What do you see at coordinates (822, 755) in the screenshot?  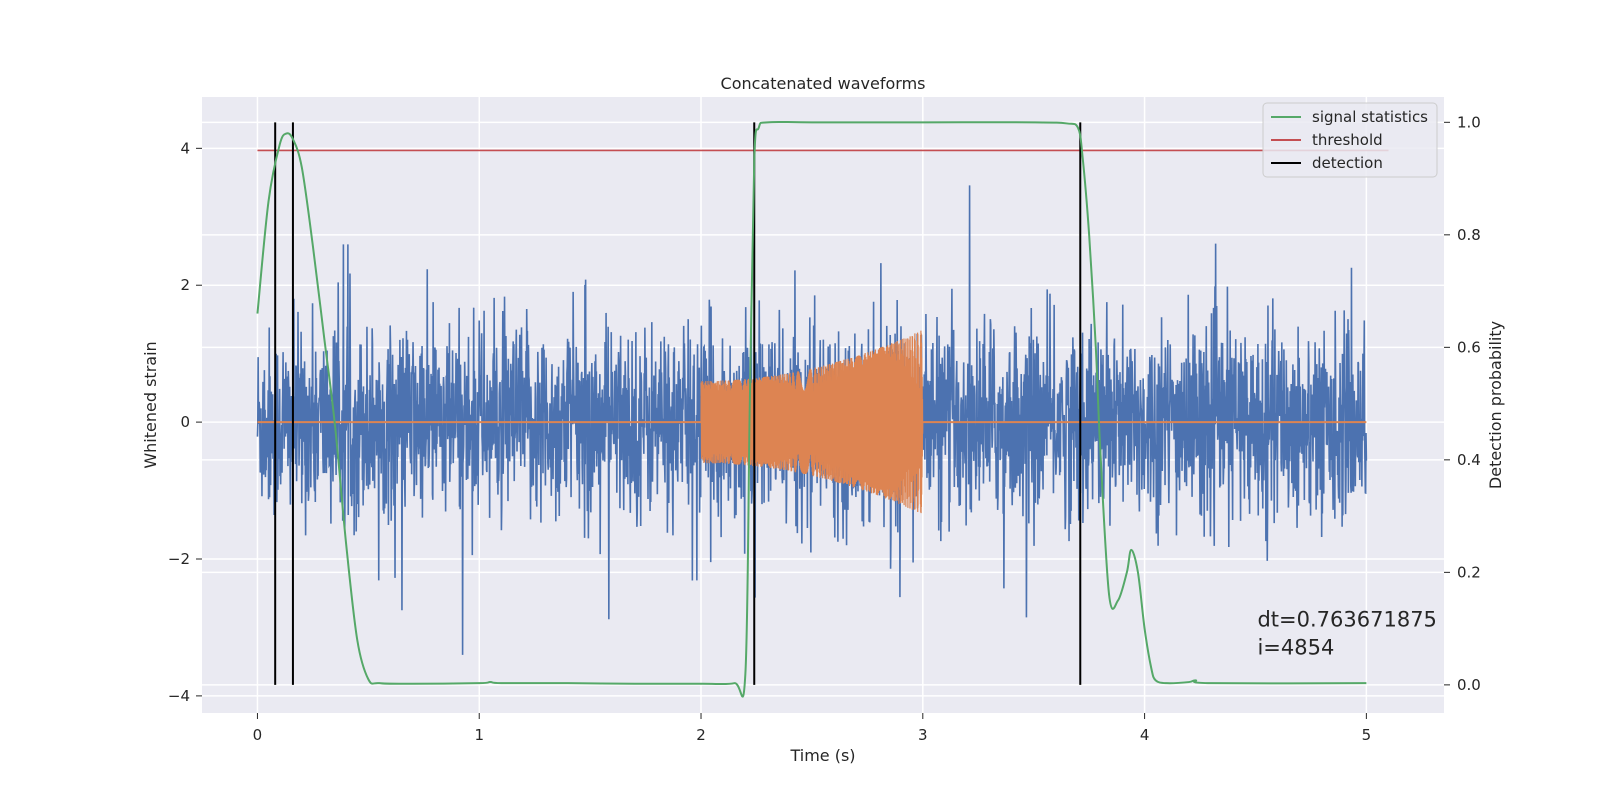 I see `x-axis-label: Time (s)` at bounding box center [822, 755].